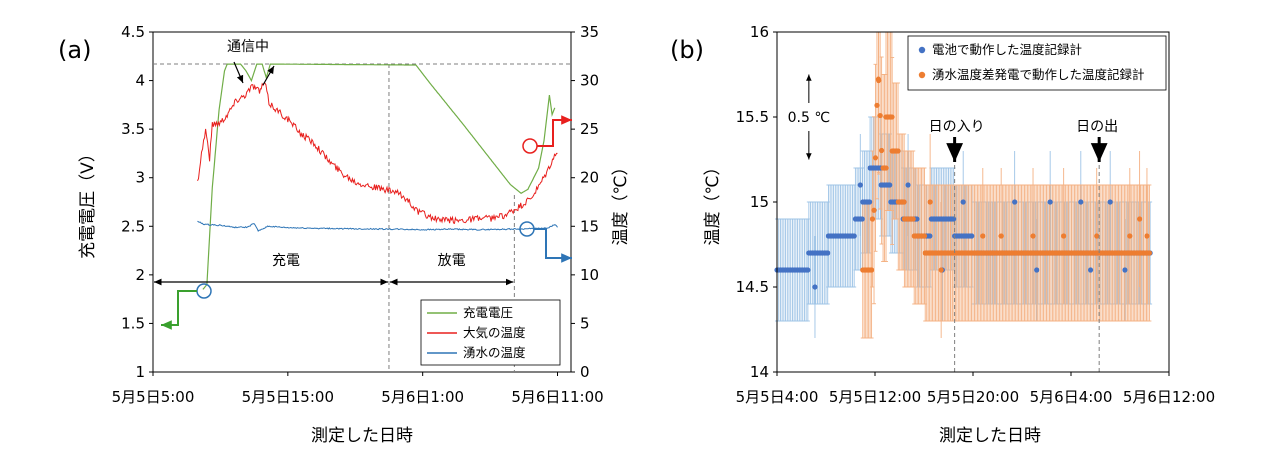 The image size is (1273, 460). Describe the element at coordinates (922, 50) in the screenshot. I see `legend-swatch-battery-logger` at that location.